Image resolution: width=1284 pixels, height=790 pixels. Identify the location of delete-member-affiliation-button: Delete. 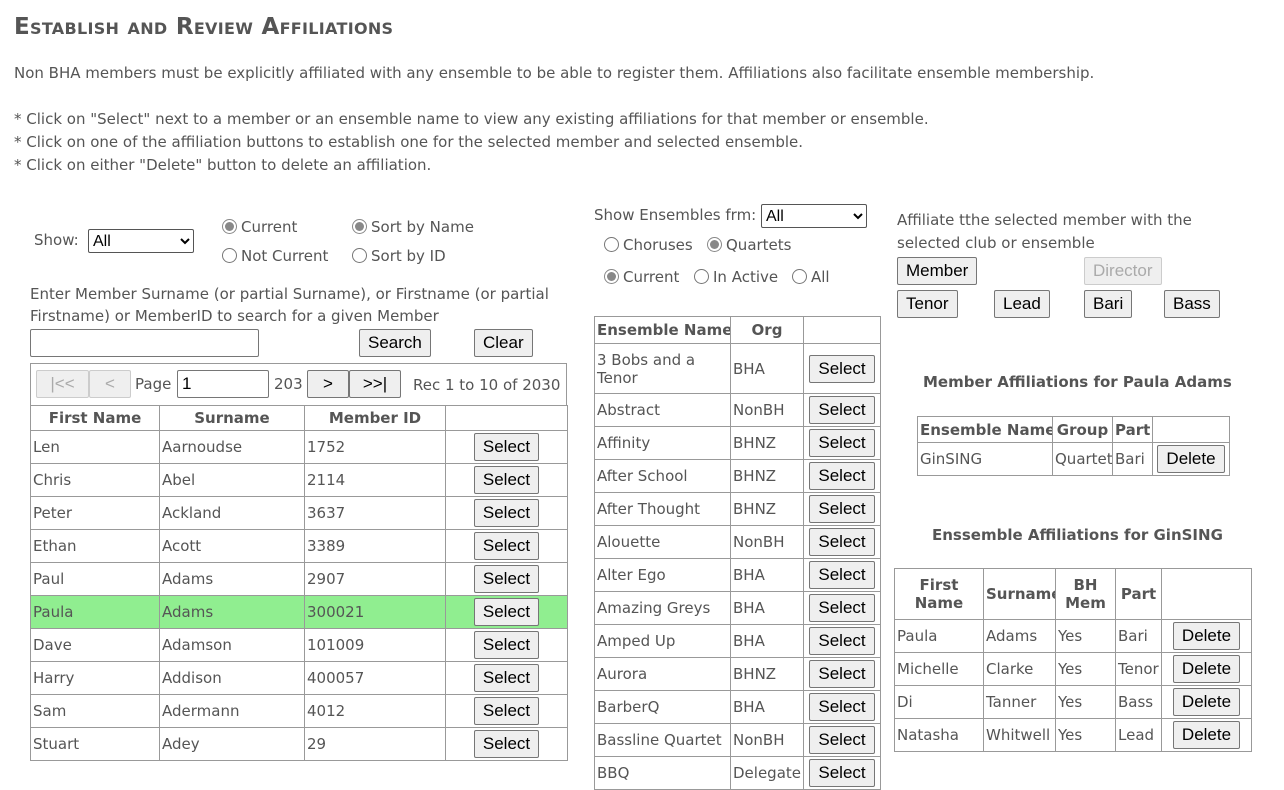
(1191, 459).